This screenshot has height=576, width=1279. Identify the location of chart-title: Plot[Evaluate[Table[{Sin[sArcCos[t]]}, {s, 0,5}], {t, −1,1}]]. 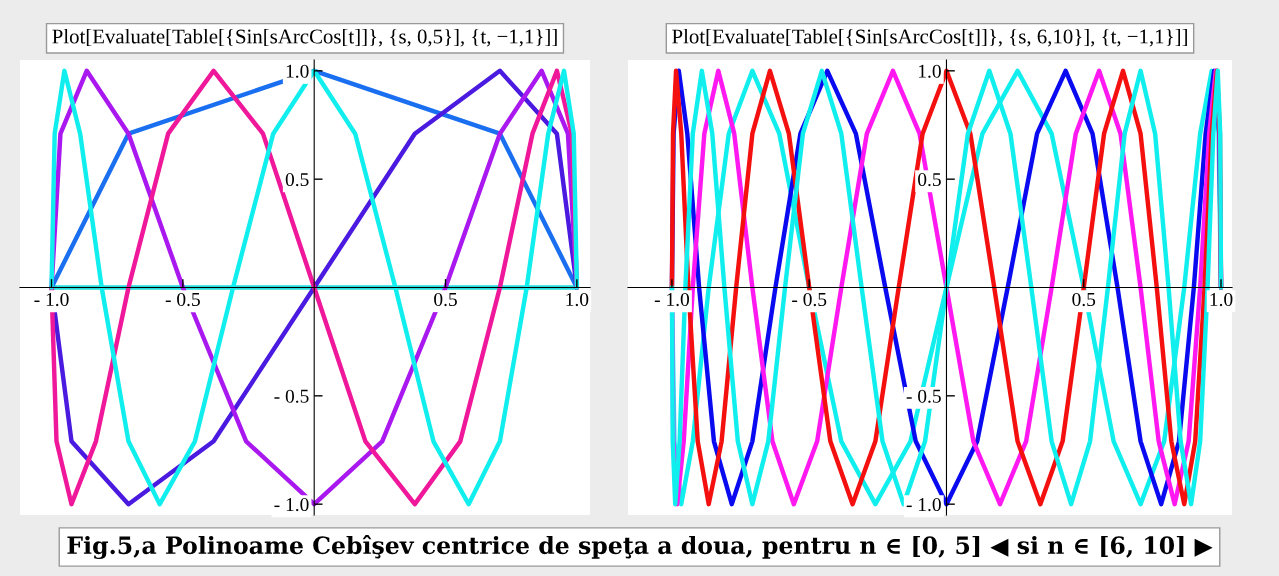
(304, 37).